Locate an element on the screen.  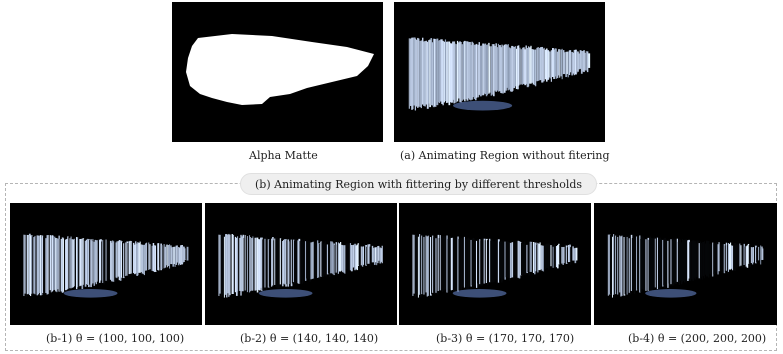
unfiltered-region-image is located at coordinates (499, 72).